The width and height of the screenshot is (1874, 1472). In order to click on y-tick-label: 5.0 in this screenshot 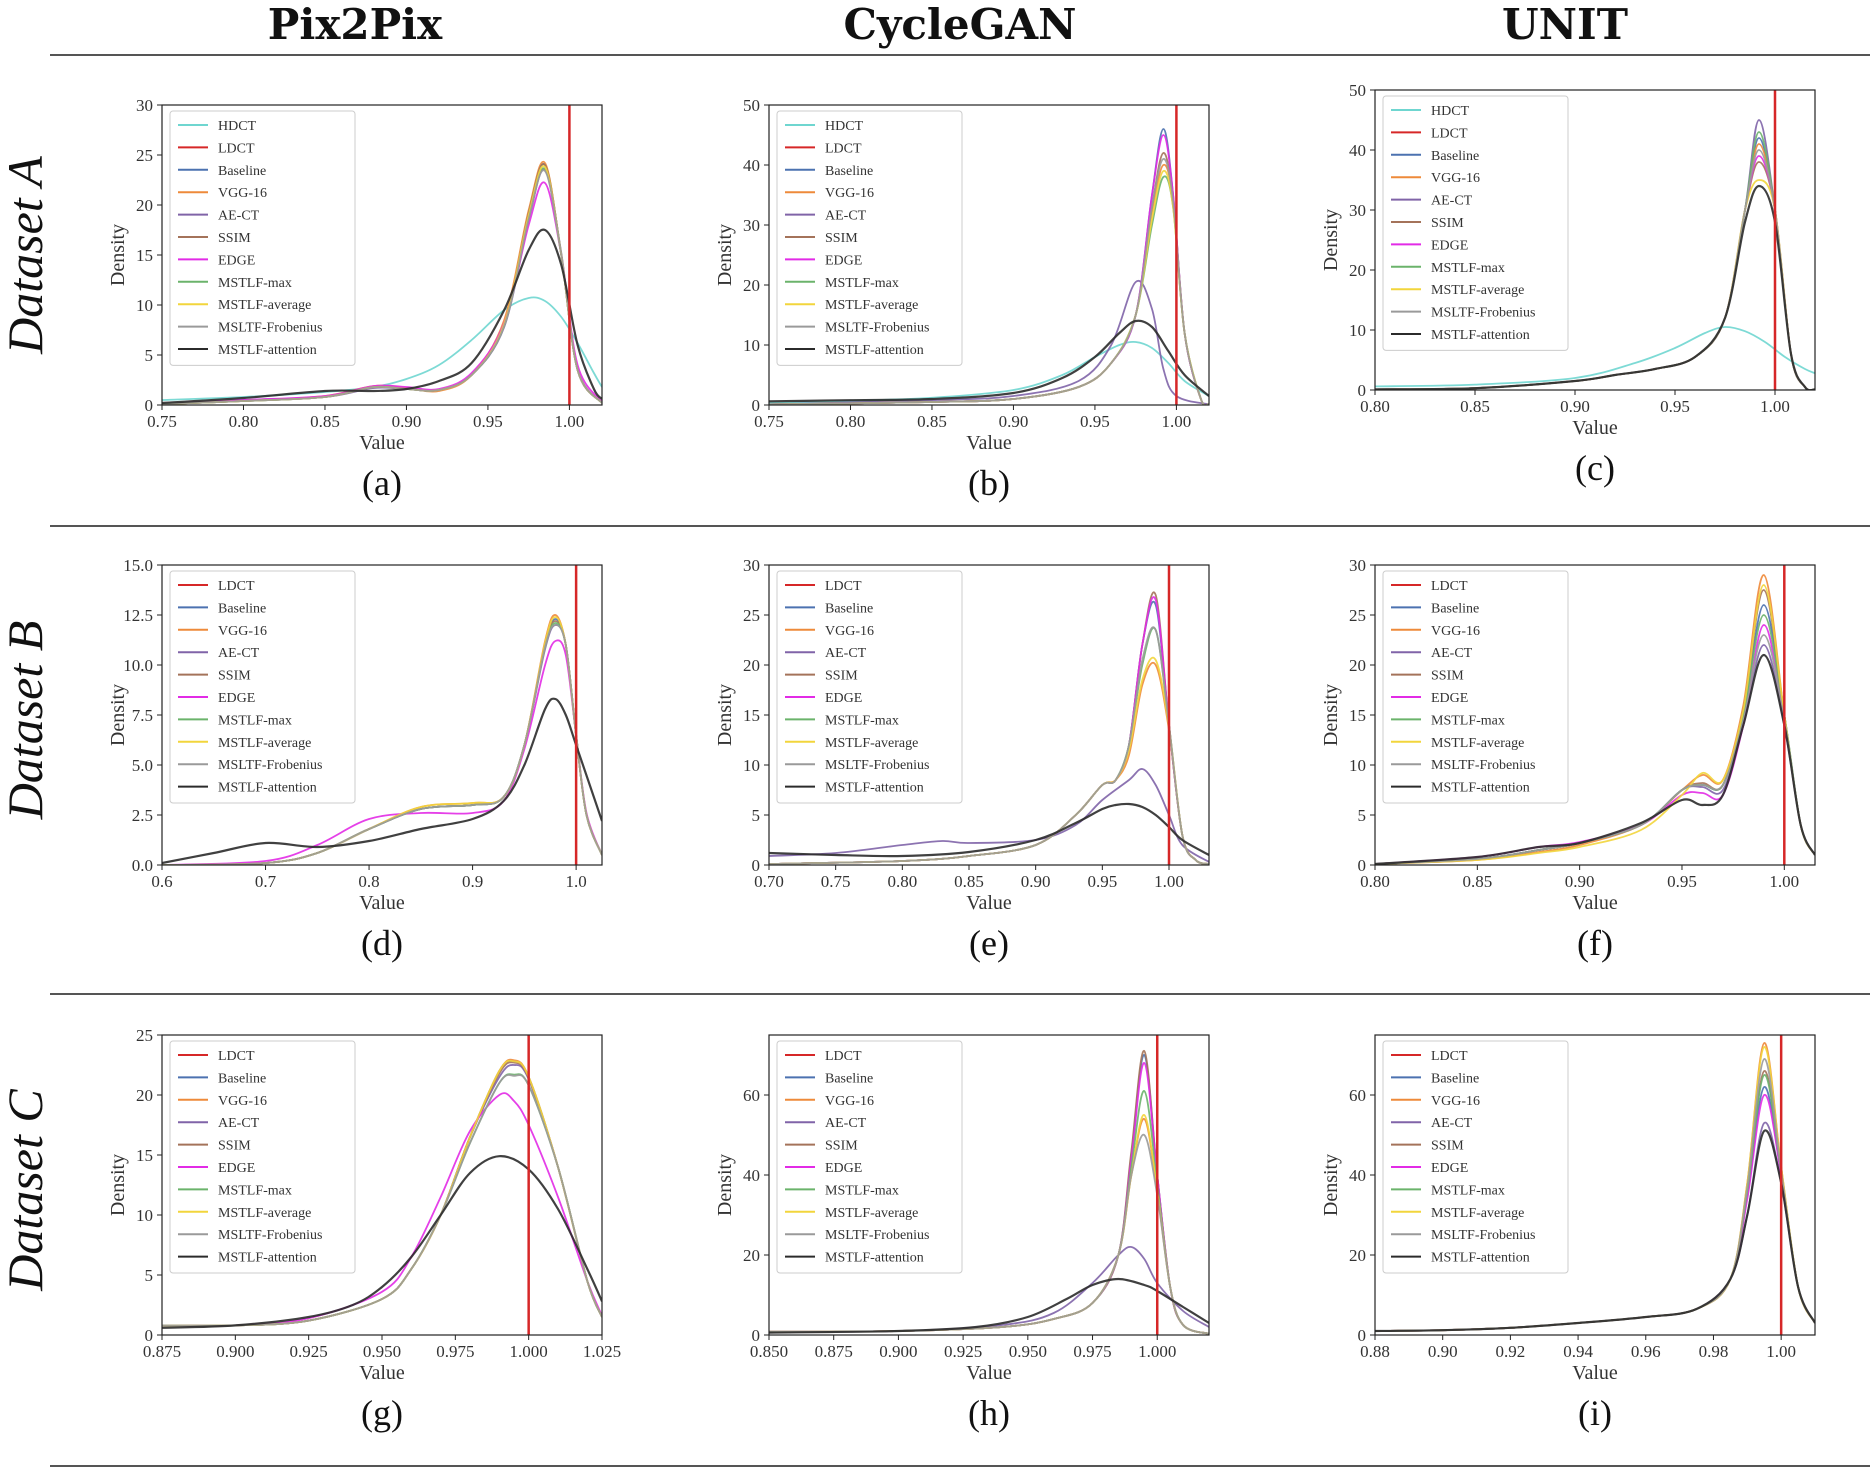, I will do `click(142, 765)`.